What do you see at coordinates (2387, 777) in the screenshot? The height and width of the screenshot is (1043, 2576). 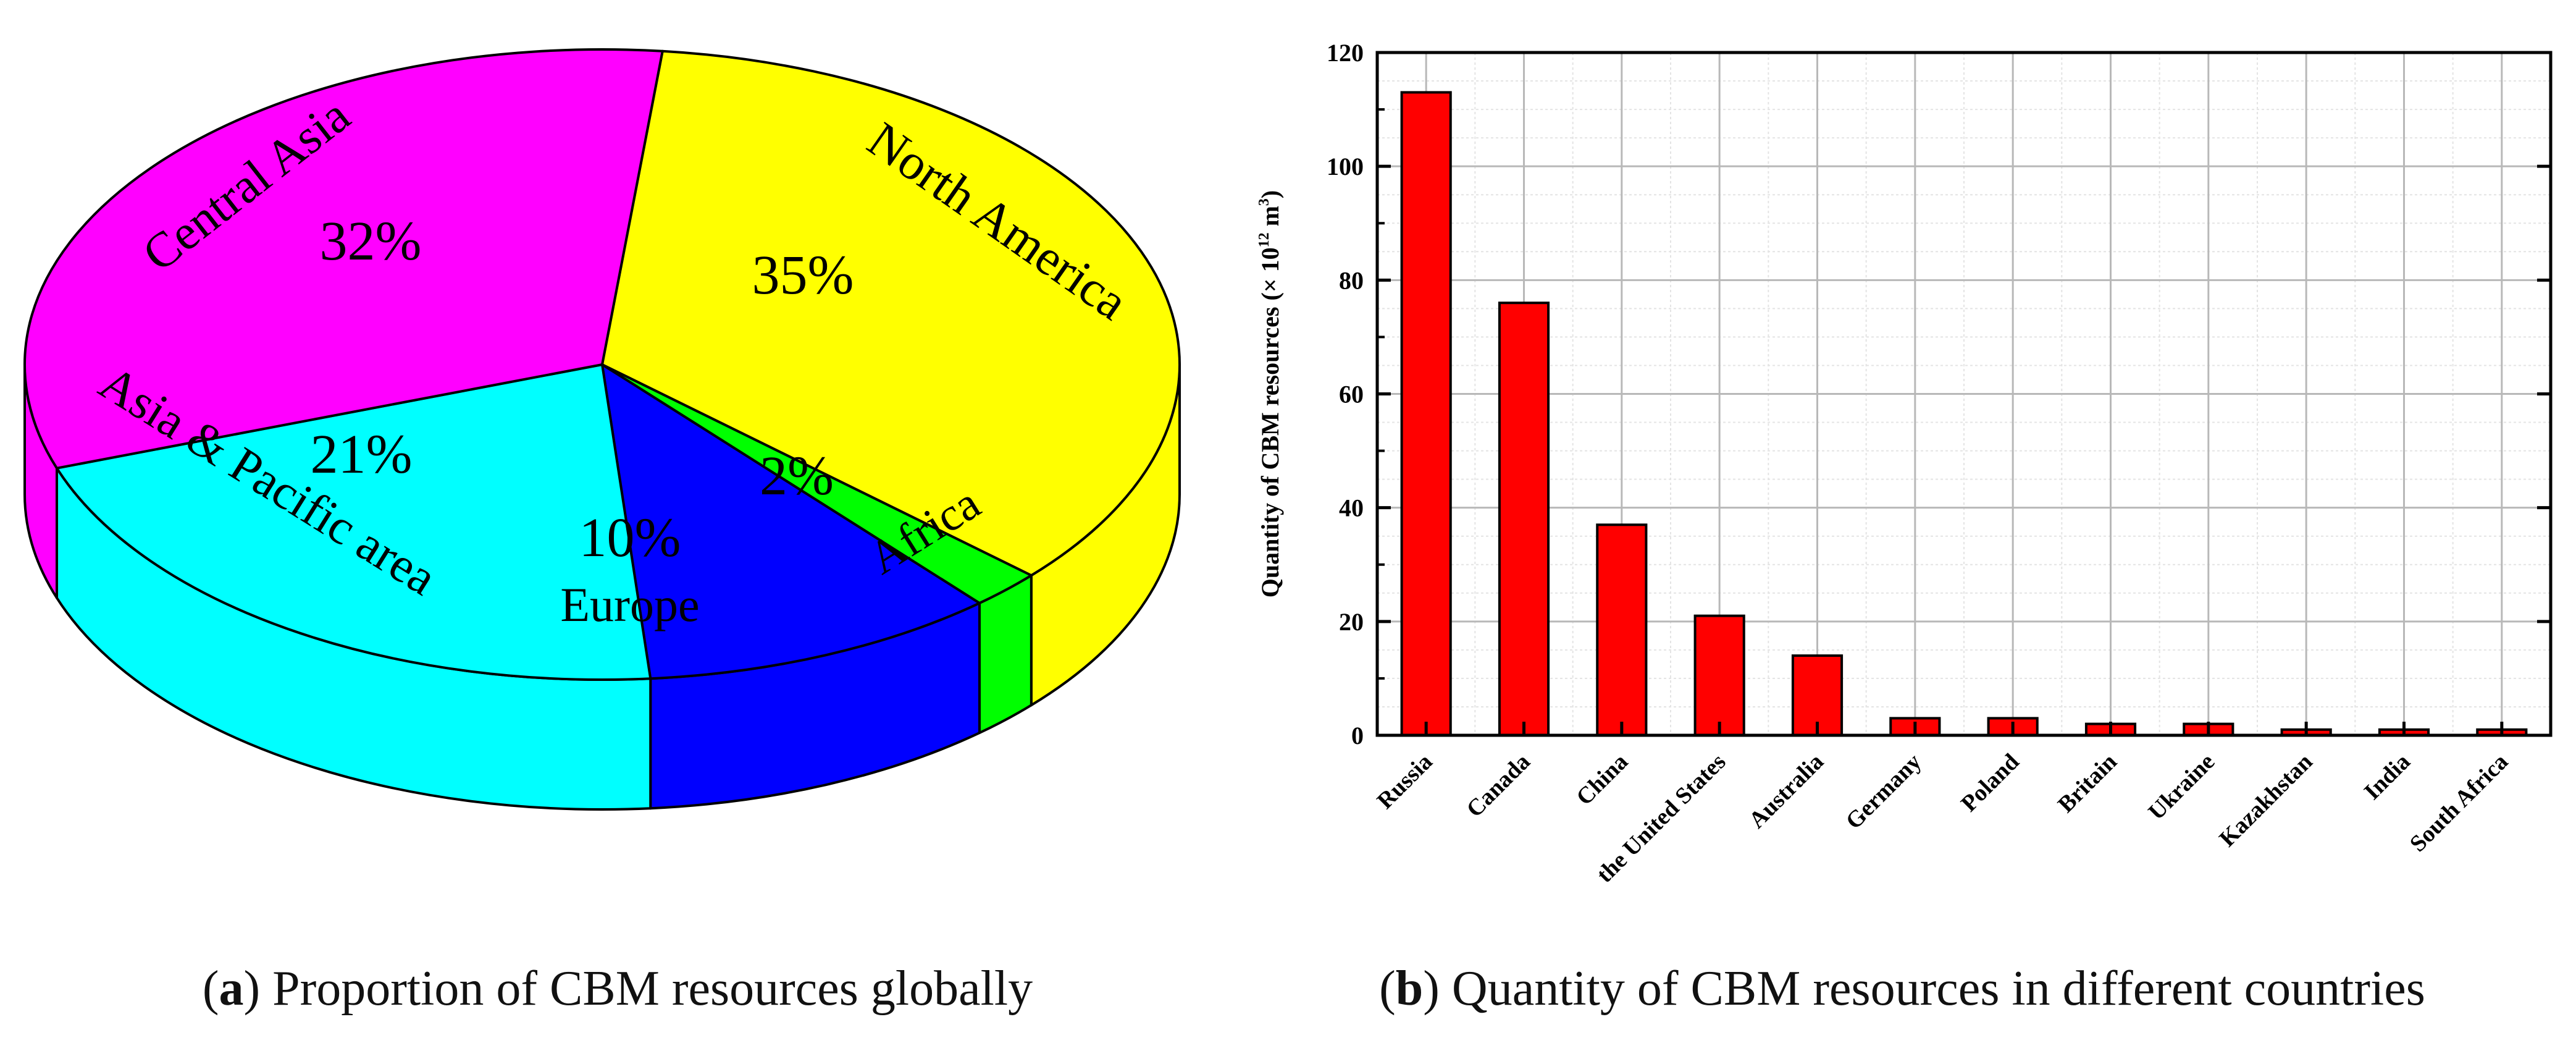 I see `x-tick-label-india: India` at bounding box center [2387, 777].